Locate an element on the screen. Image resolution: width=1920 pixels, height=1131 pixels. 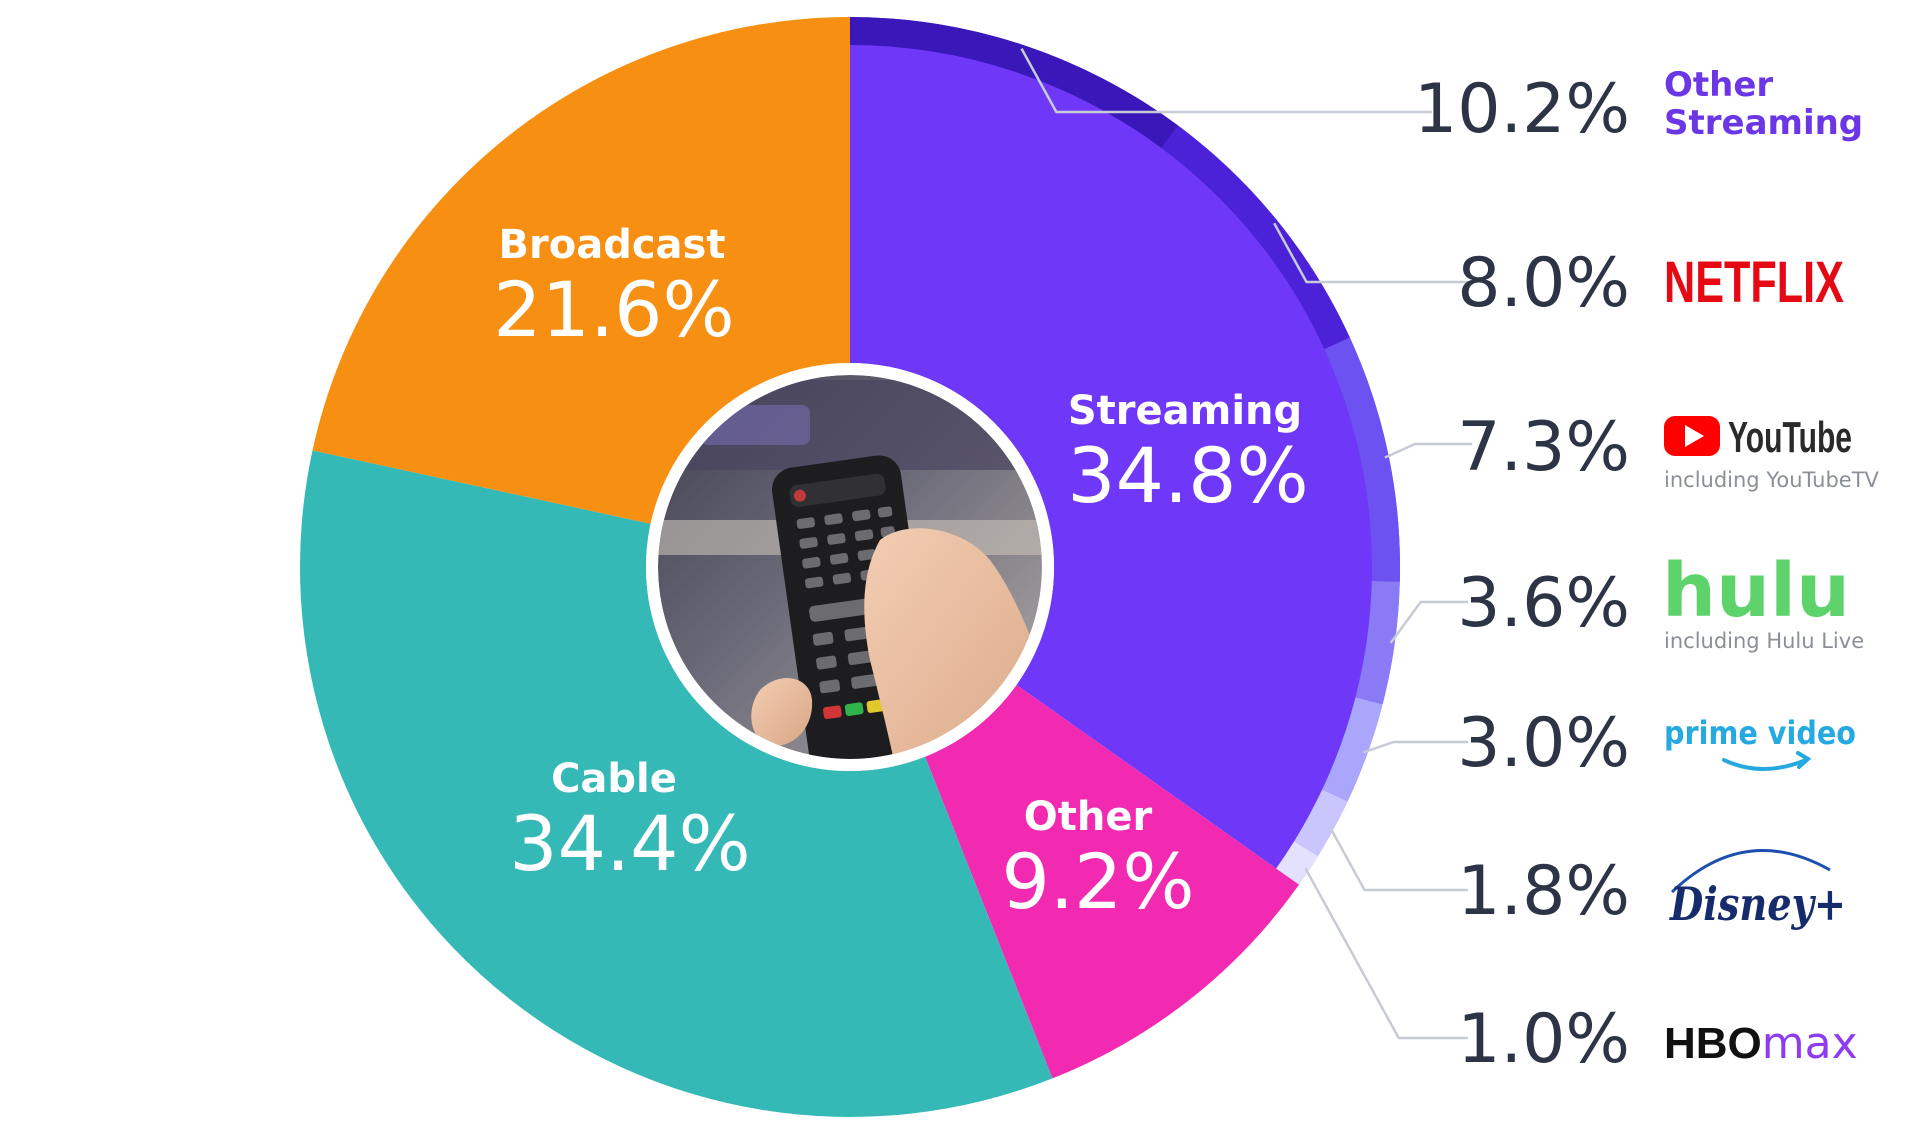
hbo-max-logo: HBOmax is located at coordinates (1761, 1043).